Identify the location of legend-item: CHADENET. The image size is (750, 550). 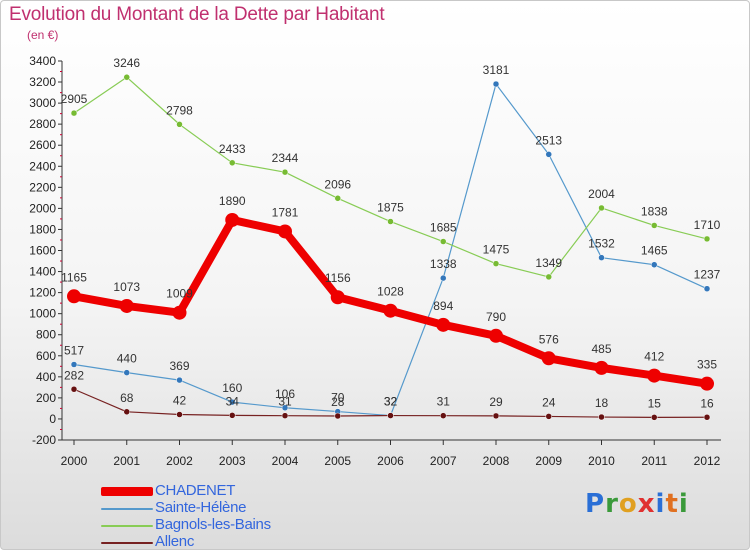
(231, 491).